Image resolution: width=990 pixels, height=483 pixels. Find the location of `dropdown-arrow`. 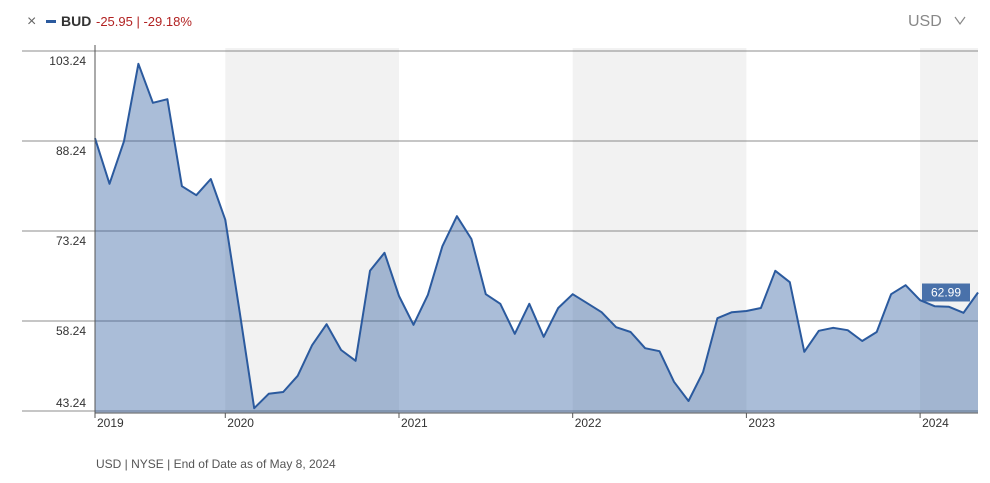

dropdown-arrow is located at coordinates (960, 21).